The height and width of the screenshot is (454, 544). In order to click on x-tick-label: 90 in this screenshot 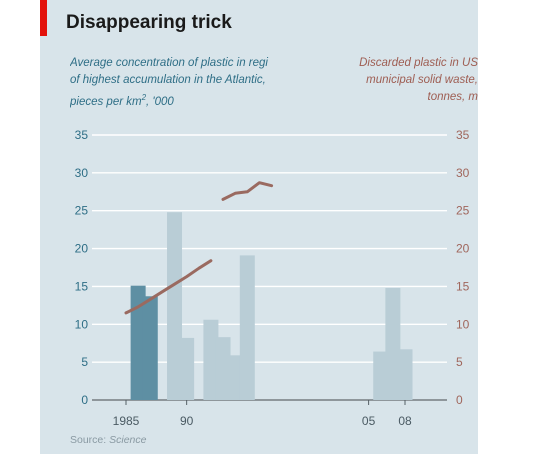, I will do `click(187, 421)`.